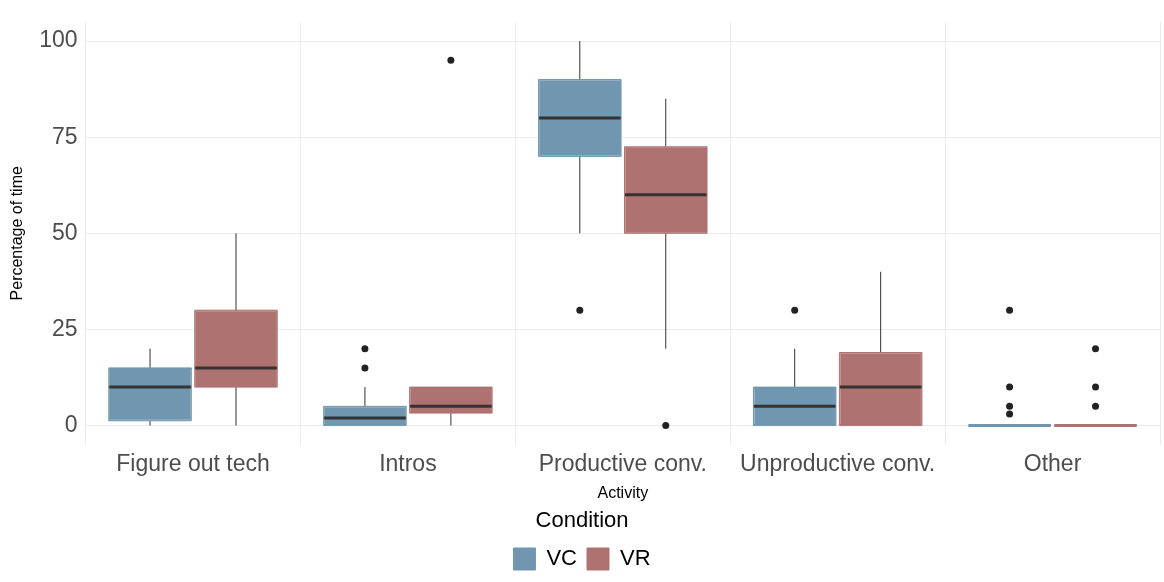  What do you see at coordinates (71, 423) in the screenshot?
I see `y-tick-label: 0` at bounding box center [71, 423].